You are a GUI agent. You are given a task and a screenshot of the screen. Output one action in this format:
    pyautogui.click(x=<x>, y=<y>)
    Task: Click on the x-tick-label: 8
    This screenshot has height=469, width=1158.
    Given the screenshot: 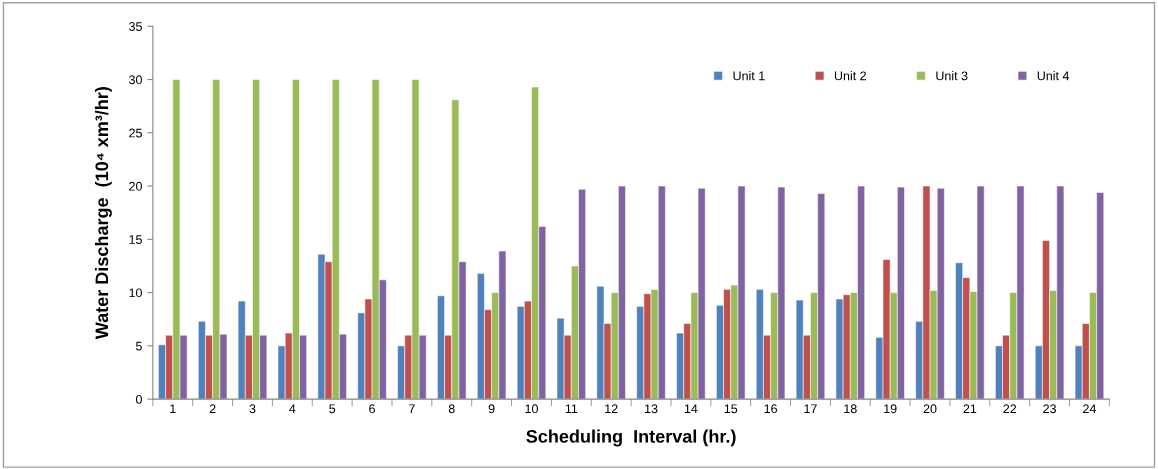 What is the action you would take?
    pyautogui.click(x=451, y=409)
    